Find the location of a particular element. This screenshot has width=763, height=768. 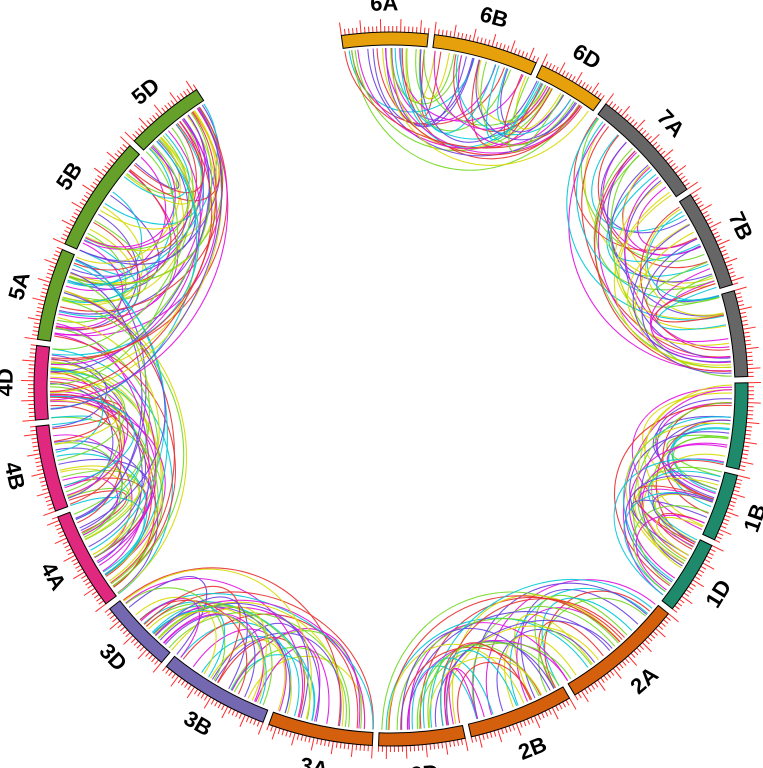

tick-1d is located at coordinates (687, 600).